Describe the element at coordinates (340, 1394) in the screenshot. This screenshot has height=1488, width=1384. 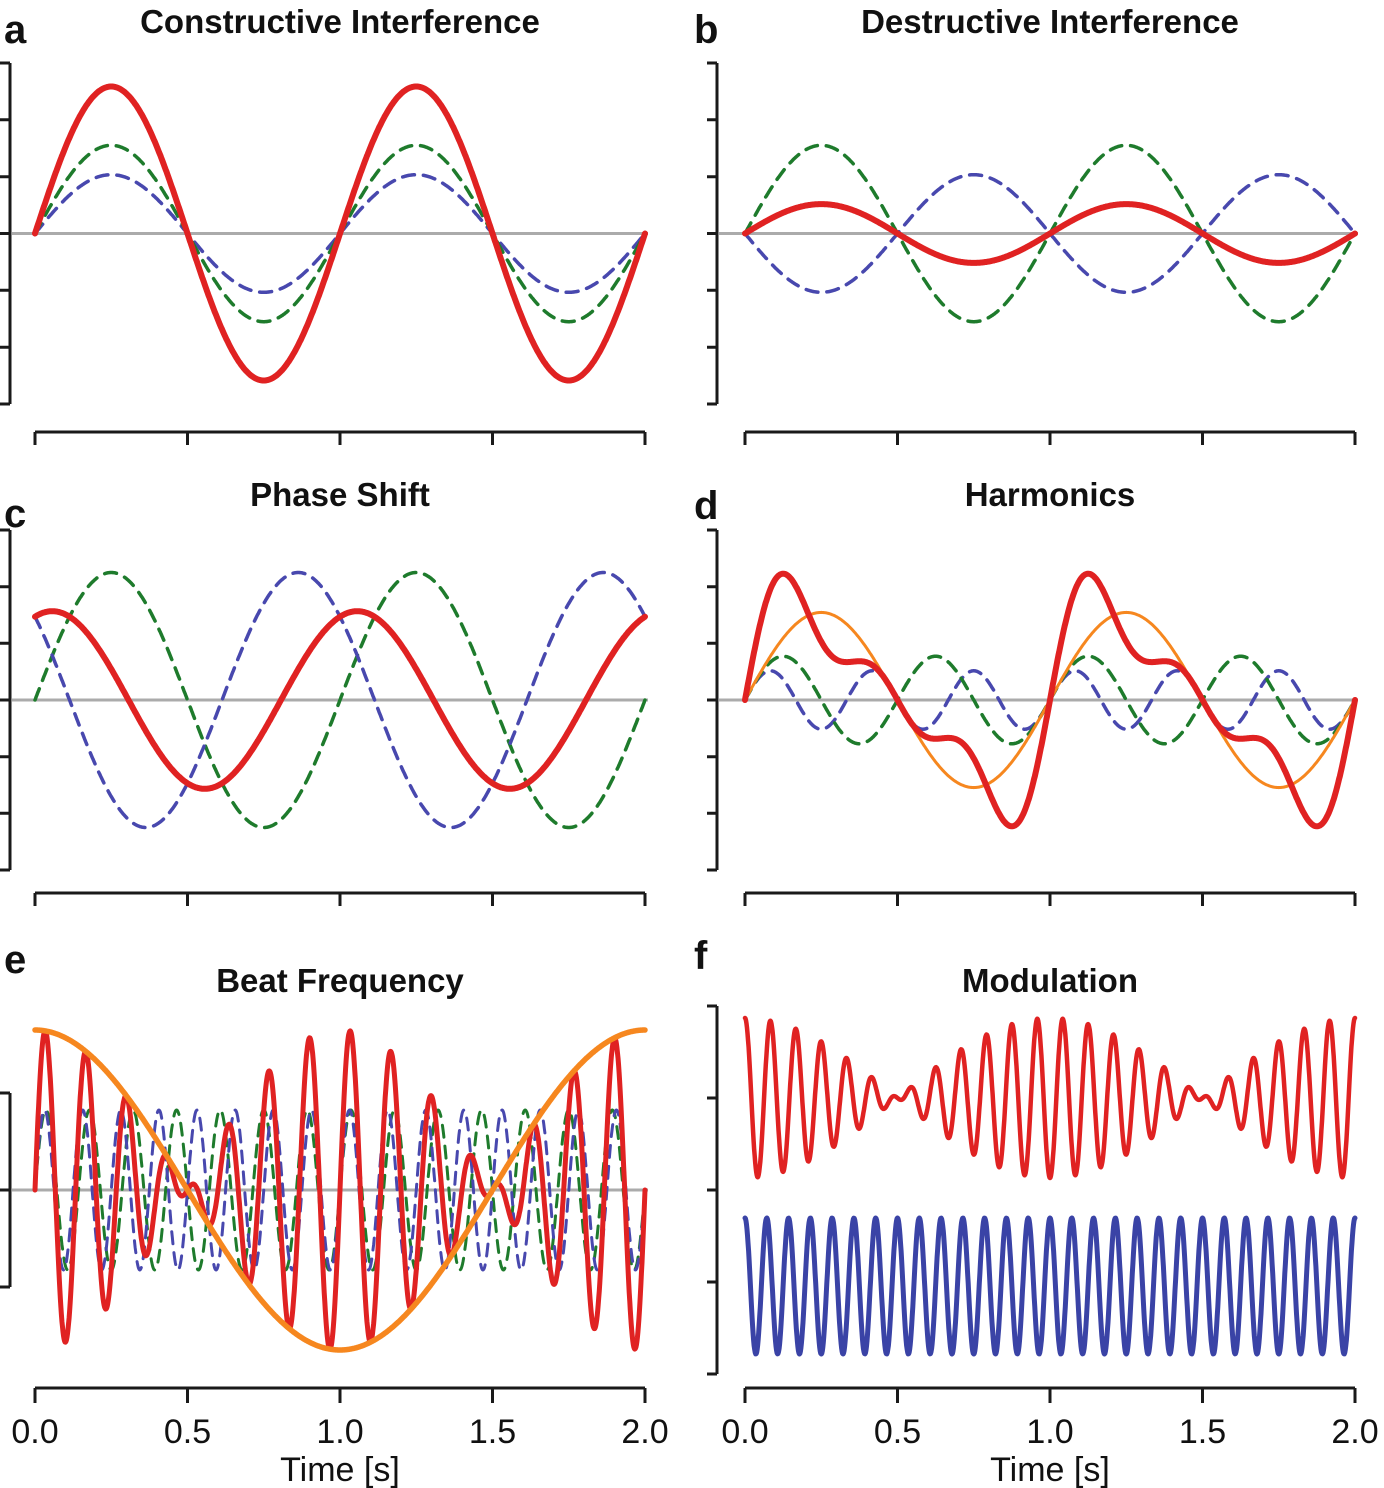
I see `panel-e-x-axis` at that location.